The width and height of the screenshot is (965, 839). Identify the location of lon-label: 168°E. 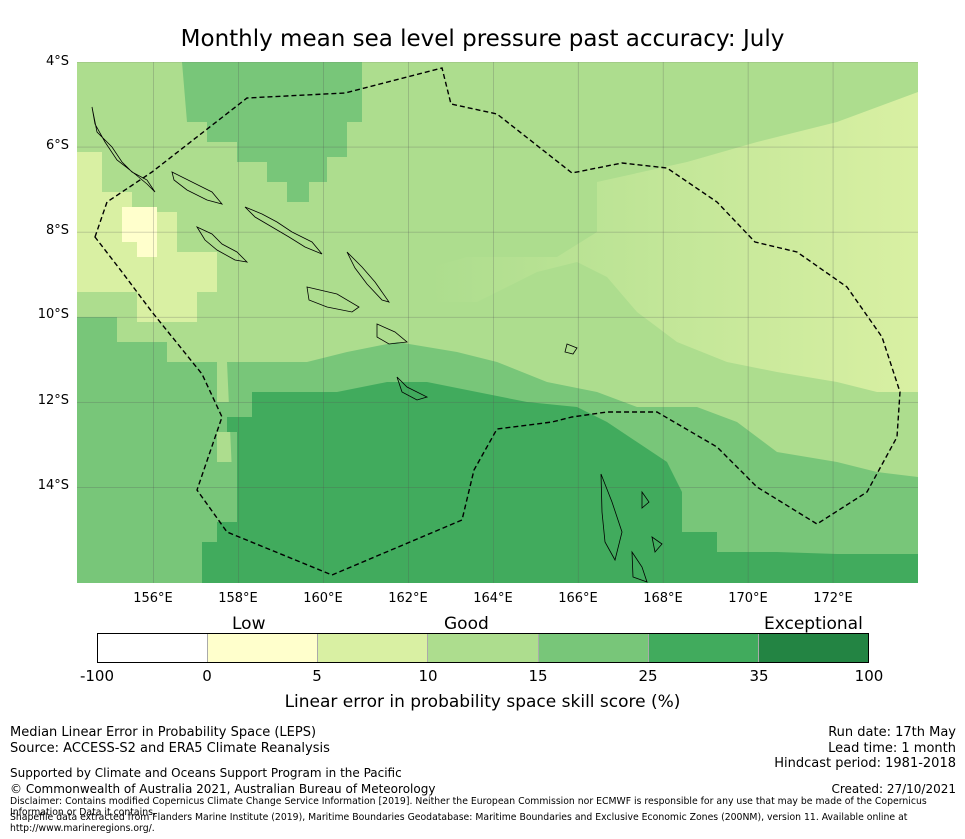
(663, 598).